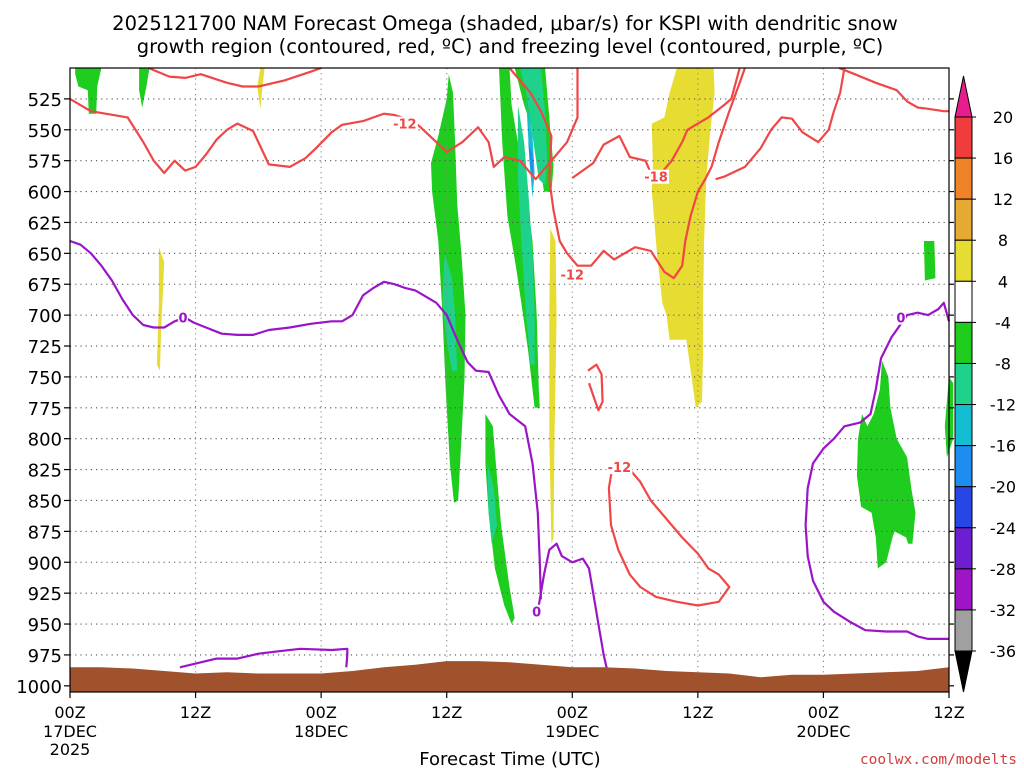  Describe the element at coordinates (45, 285) in the screenshot. I see `y-tick-label-675: 675` at that location.